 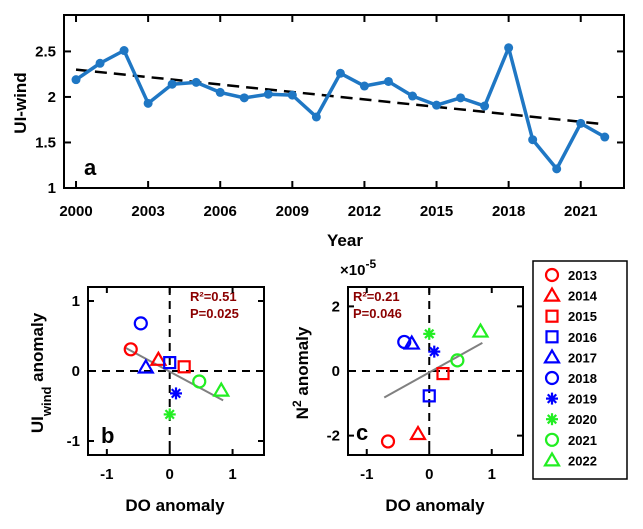 I want to click on panel-b-ylabel-tail: anomaly, so click(x=37, y=349).